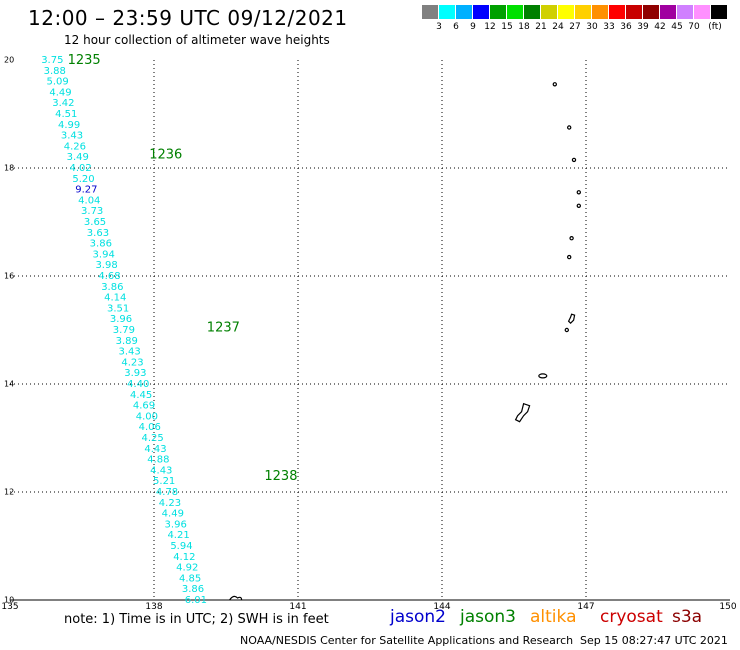 The width and height of the screenshot is (740, 650). What do you see at coordinates (9, 168) in the screenshot?
I see `latitude-label: 18` at bounding box center [9, 168].